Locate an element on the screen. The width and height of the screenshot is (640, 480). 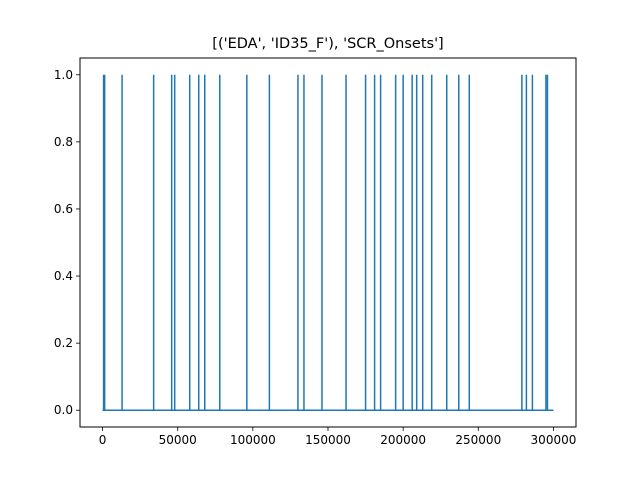
x-tick-label: 50000 is located at coordinates (178, 440).